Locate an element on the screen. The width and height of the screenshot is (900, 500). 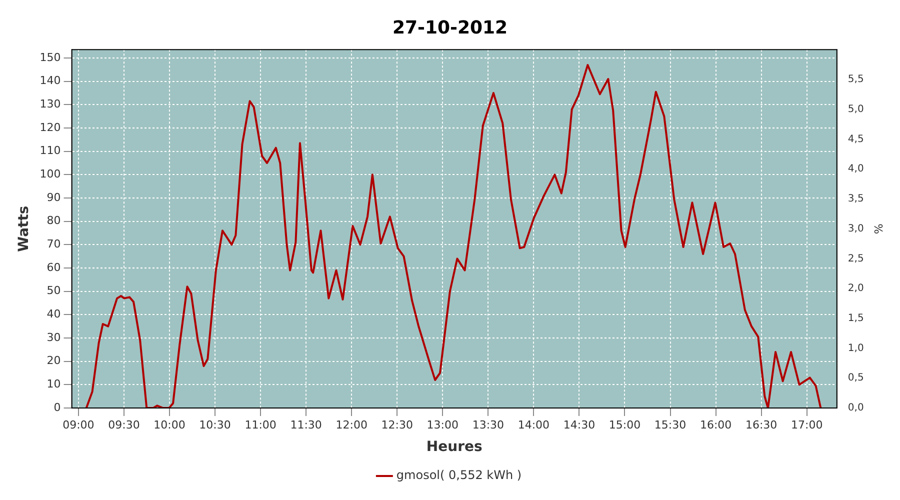
y2-tick-label: 1,0 is located at coordinates (856, 348).